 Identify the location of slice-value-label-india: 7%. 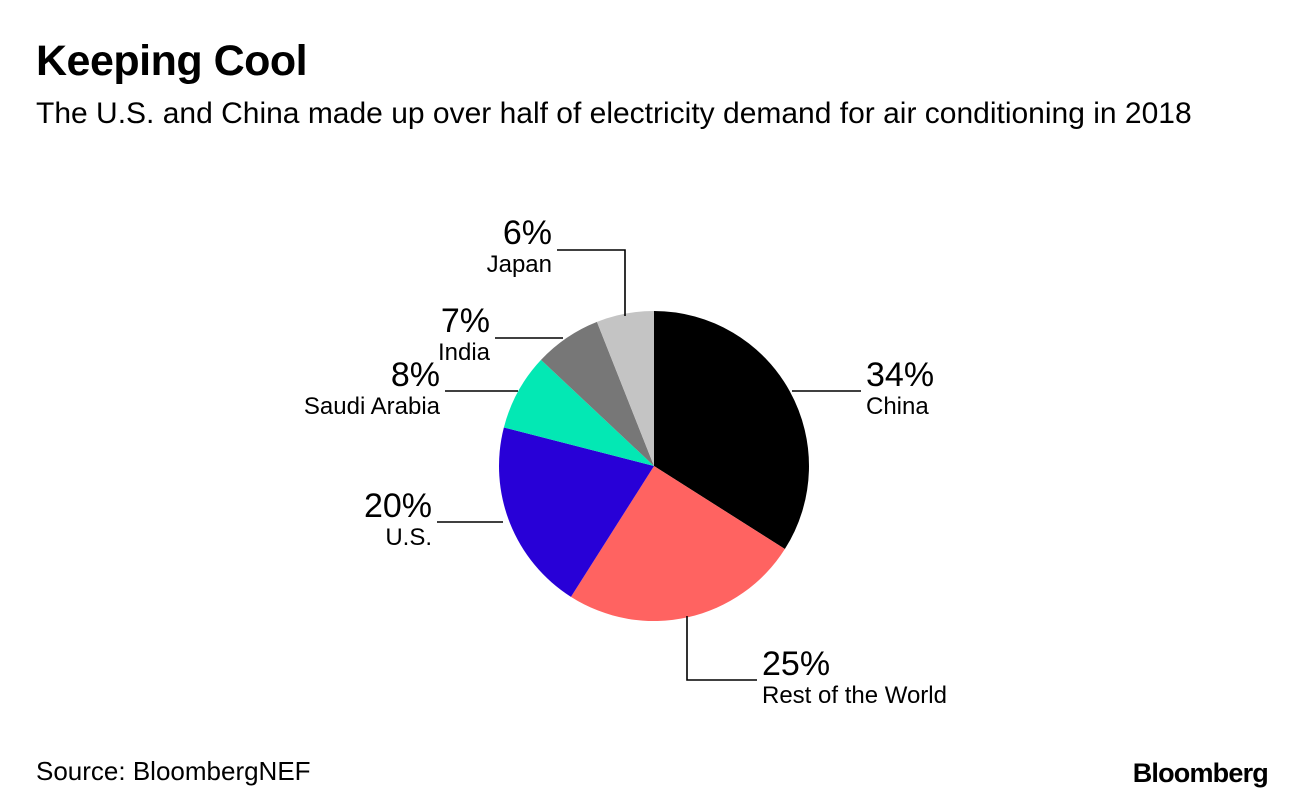
(465, 321).